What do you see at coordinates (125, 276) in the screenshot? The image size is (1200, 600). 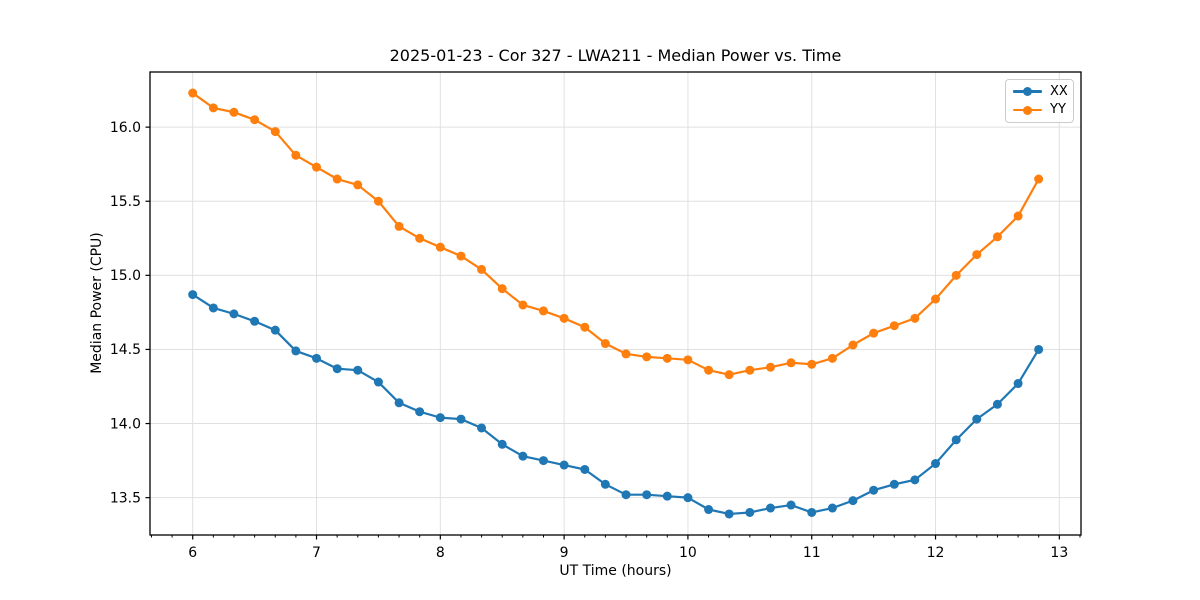 I see `y-tick-label: 15.0` at bounding box center [125, 276].